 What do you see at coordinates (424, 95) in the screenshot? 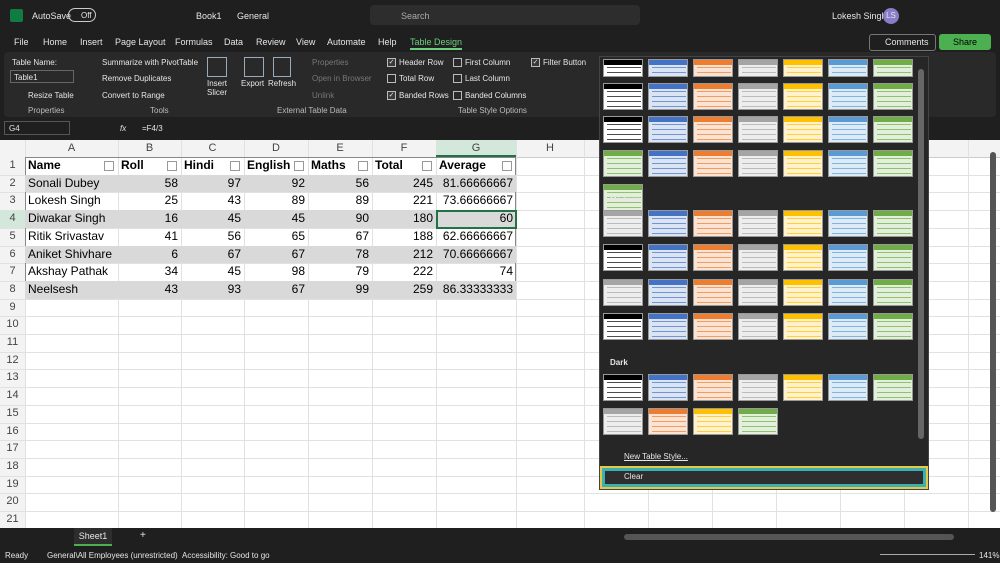
I see `checkbox-label: Banded Rows` at bounding box center [424, 95].